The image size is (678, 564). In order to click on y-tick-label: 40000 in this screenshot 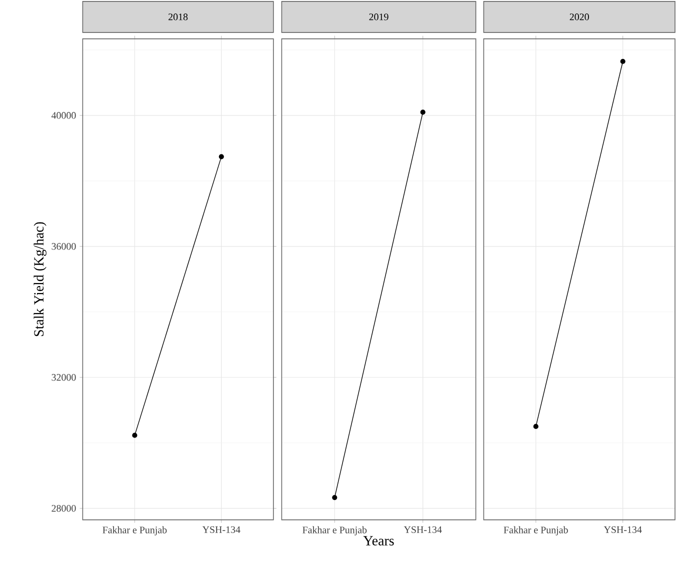, I will do `click(63, 115)`.